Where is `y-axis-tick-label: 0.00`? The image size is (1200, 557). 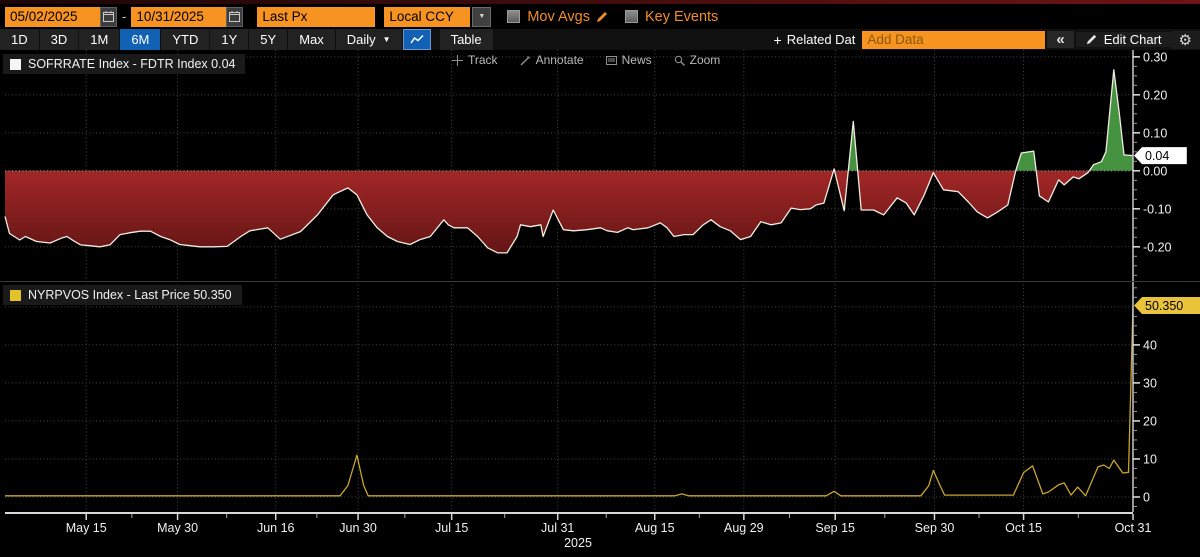 y-axis-tick-label: 0.00 is located at coordinates (1155, 171).